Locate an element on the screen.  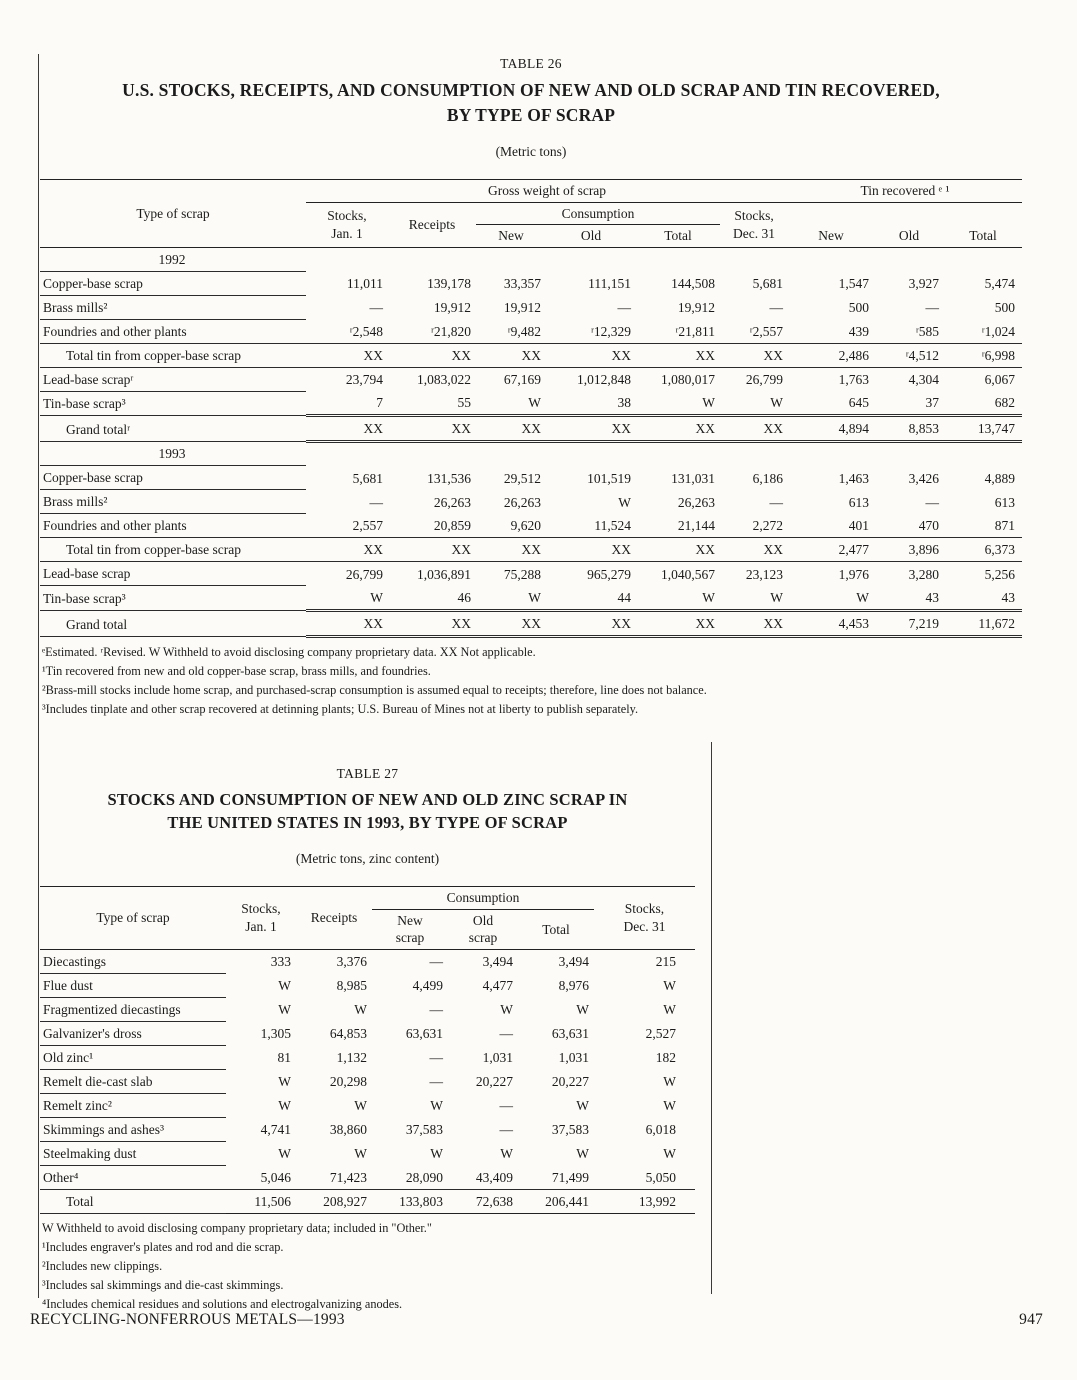
value-cell: ʳ2,548 is located at coordinates (347, 331).